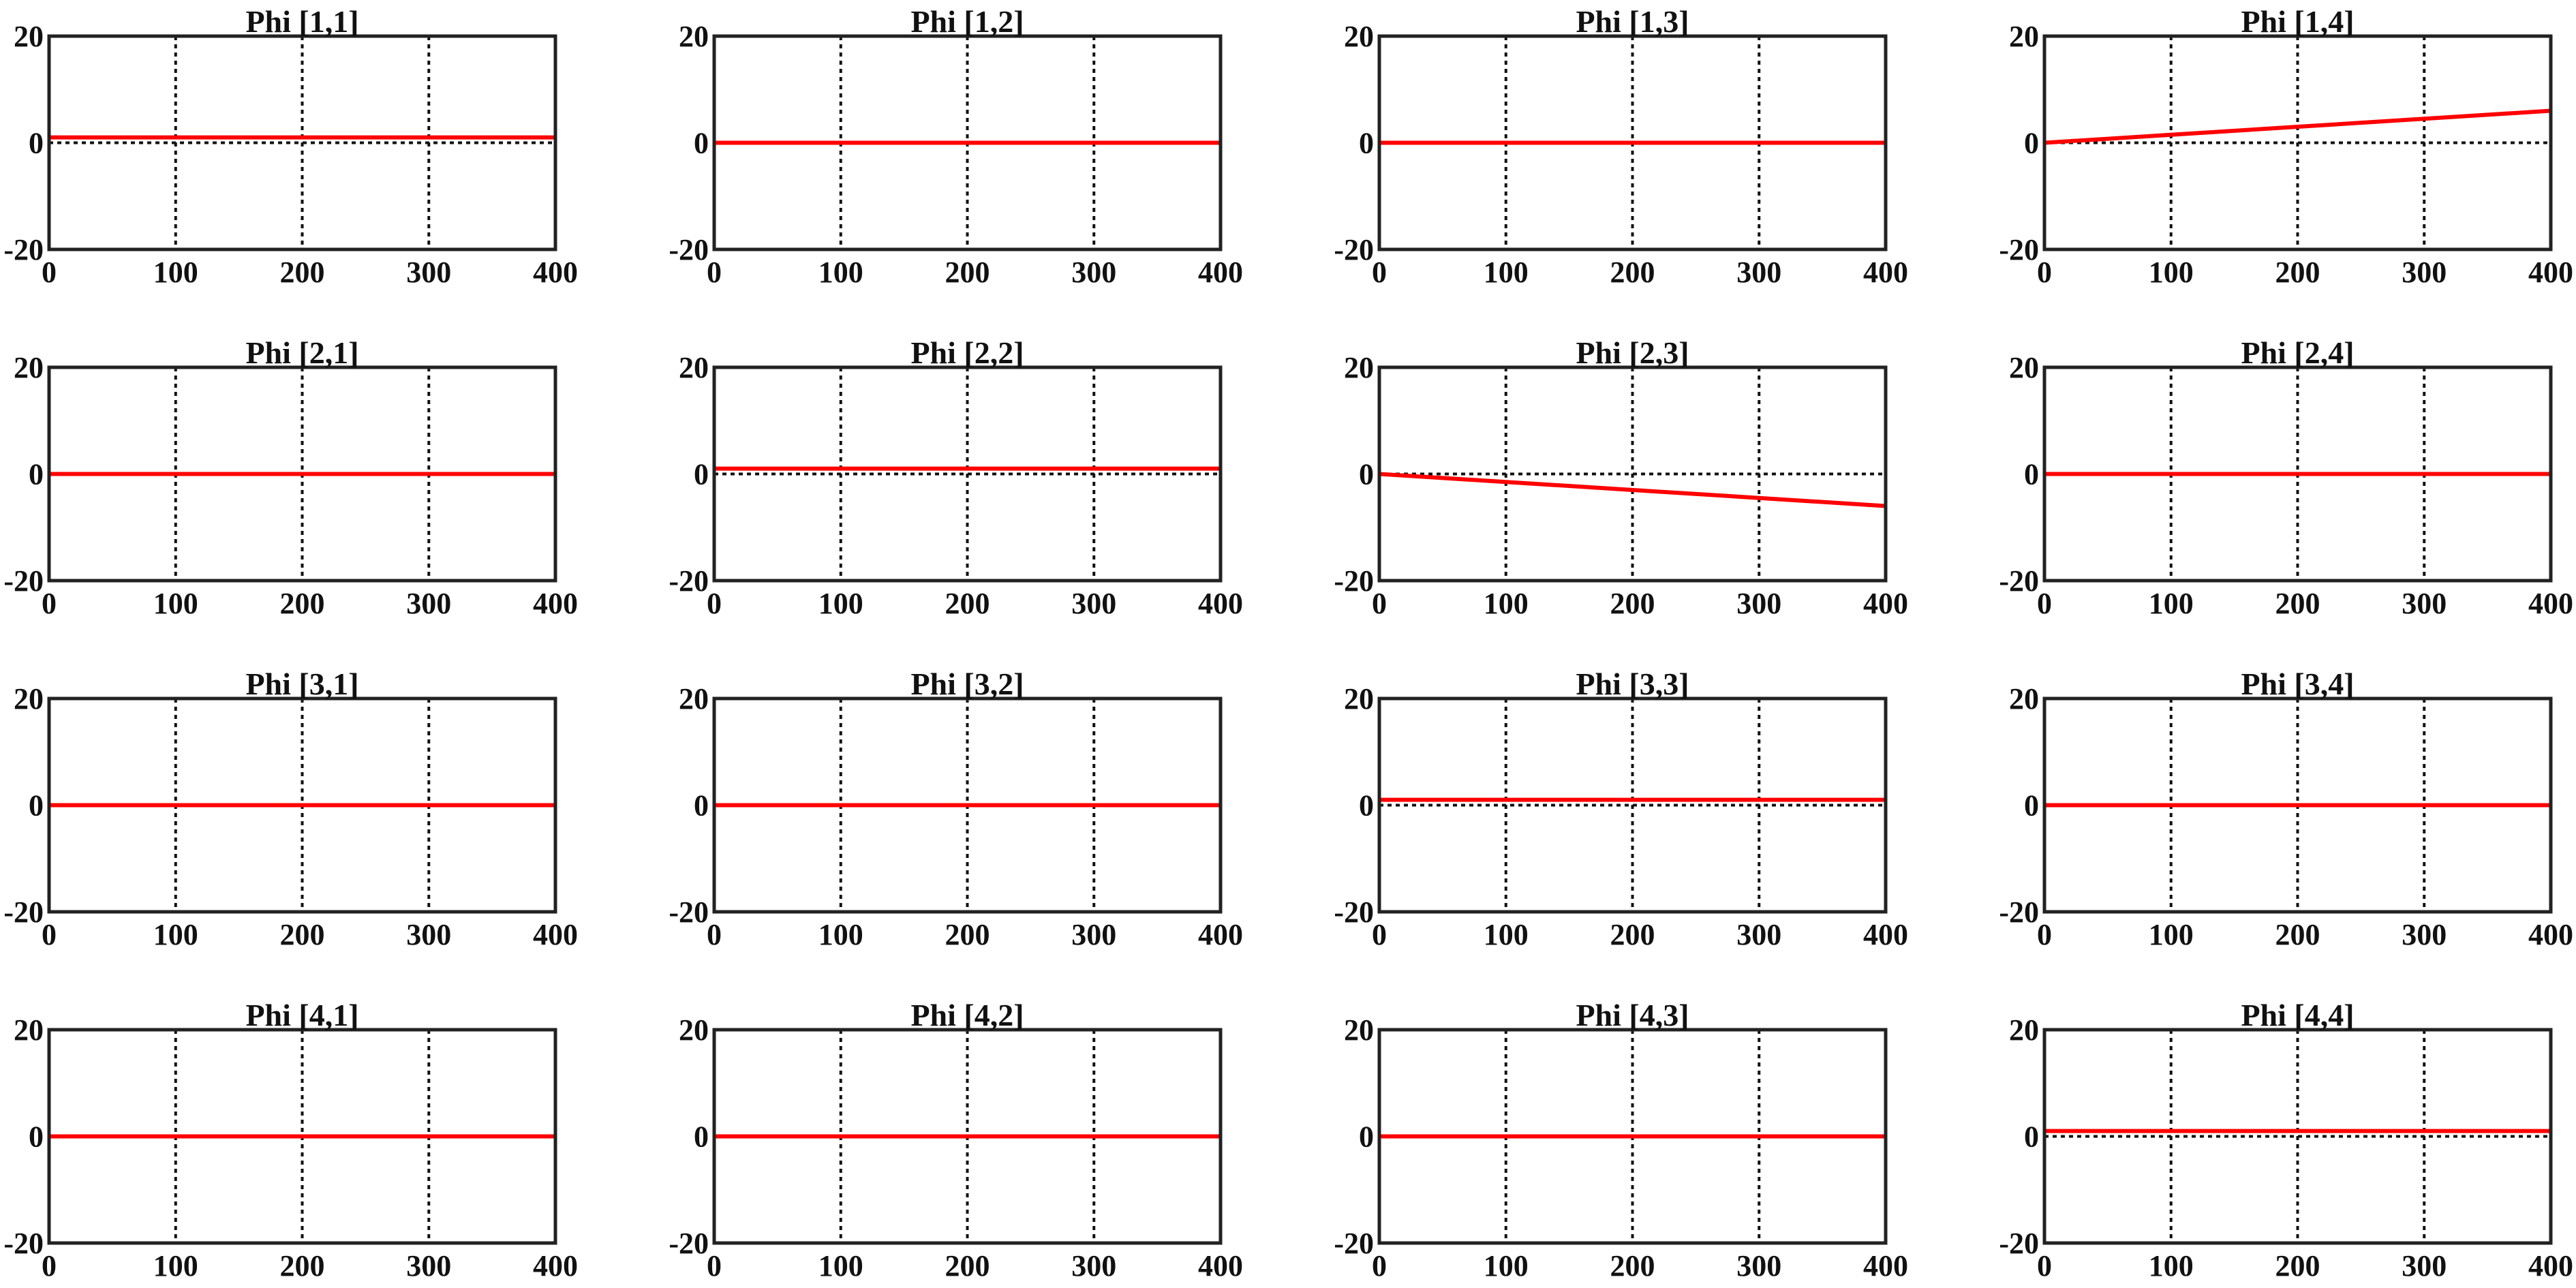 The width and height of the screenshot is (2576, 1288). What do you see at coordinates (1632, 21) in the screenshot?
I see `chart-title: Phi [1,3]` at bounding box center [1632, 21].